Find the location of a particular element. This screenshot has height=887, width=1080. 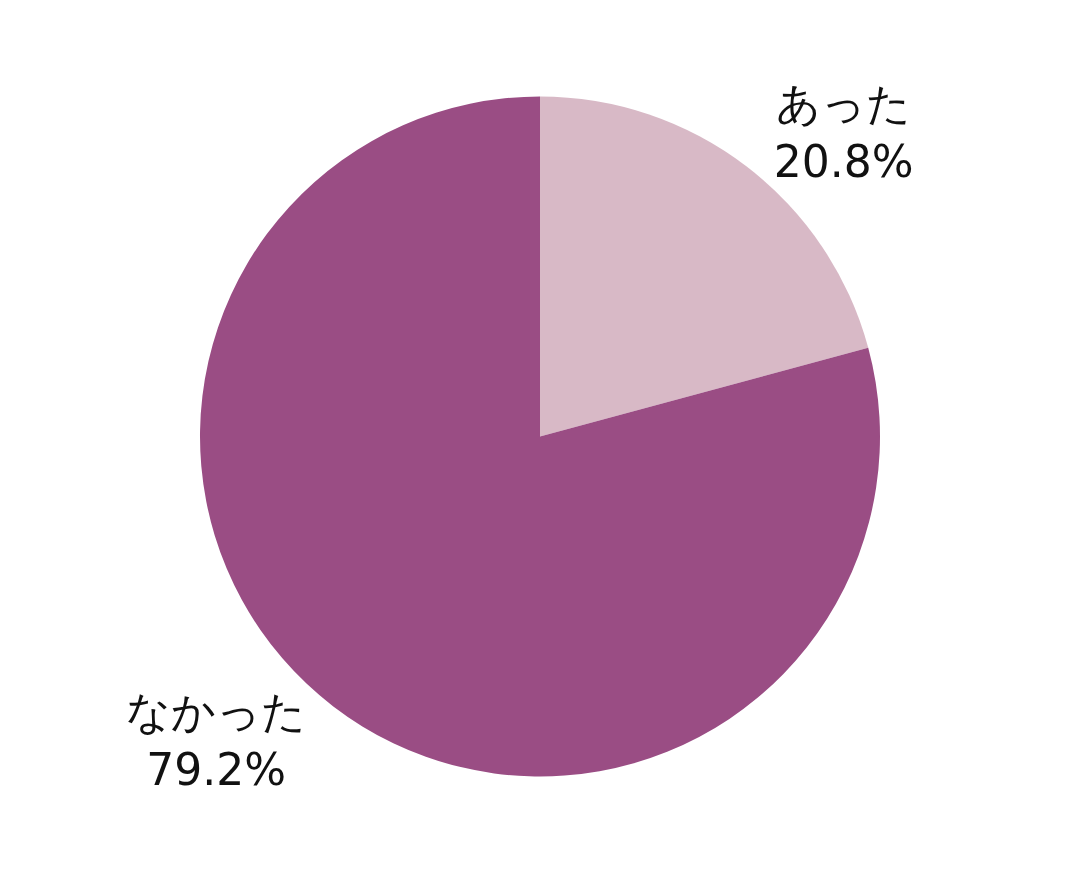

data-label: 20.8% is located at coordinates (843, 161).